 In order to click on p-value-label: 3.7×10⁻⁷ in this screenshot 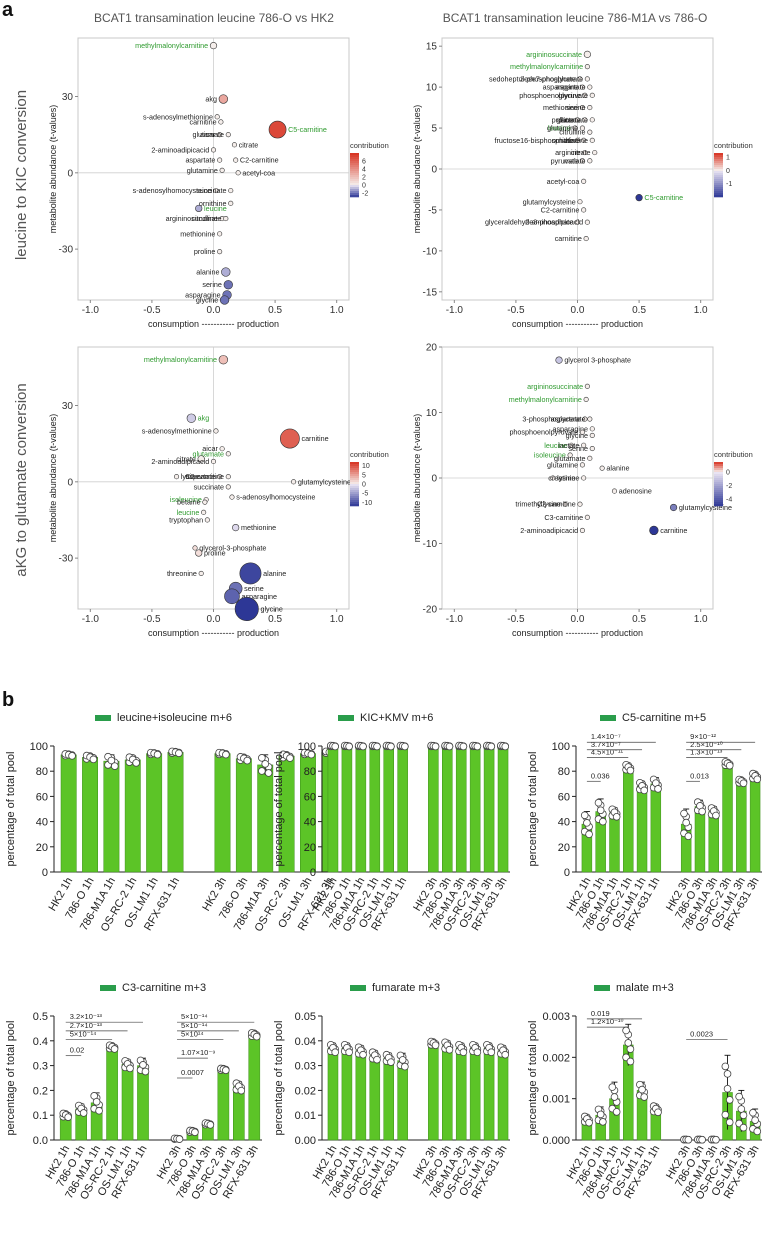, I will do `click(606, 744)`.